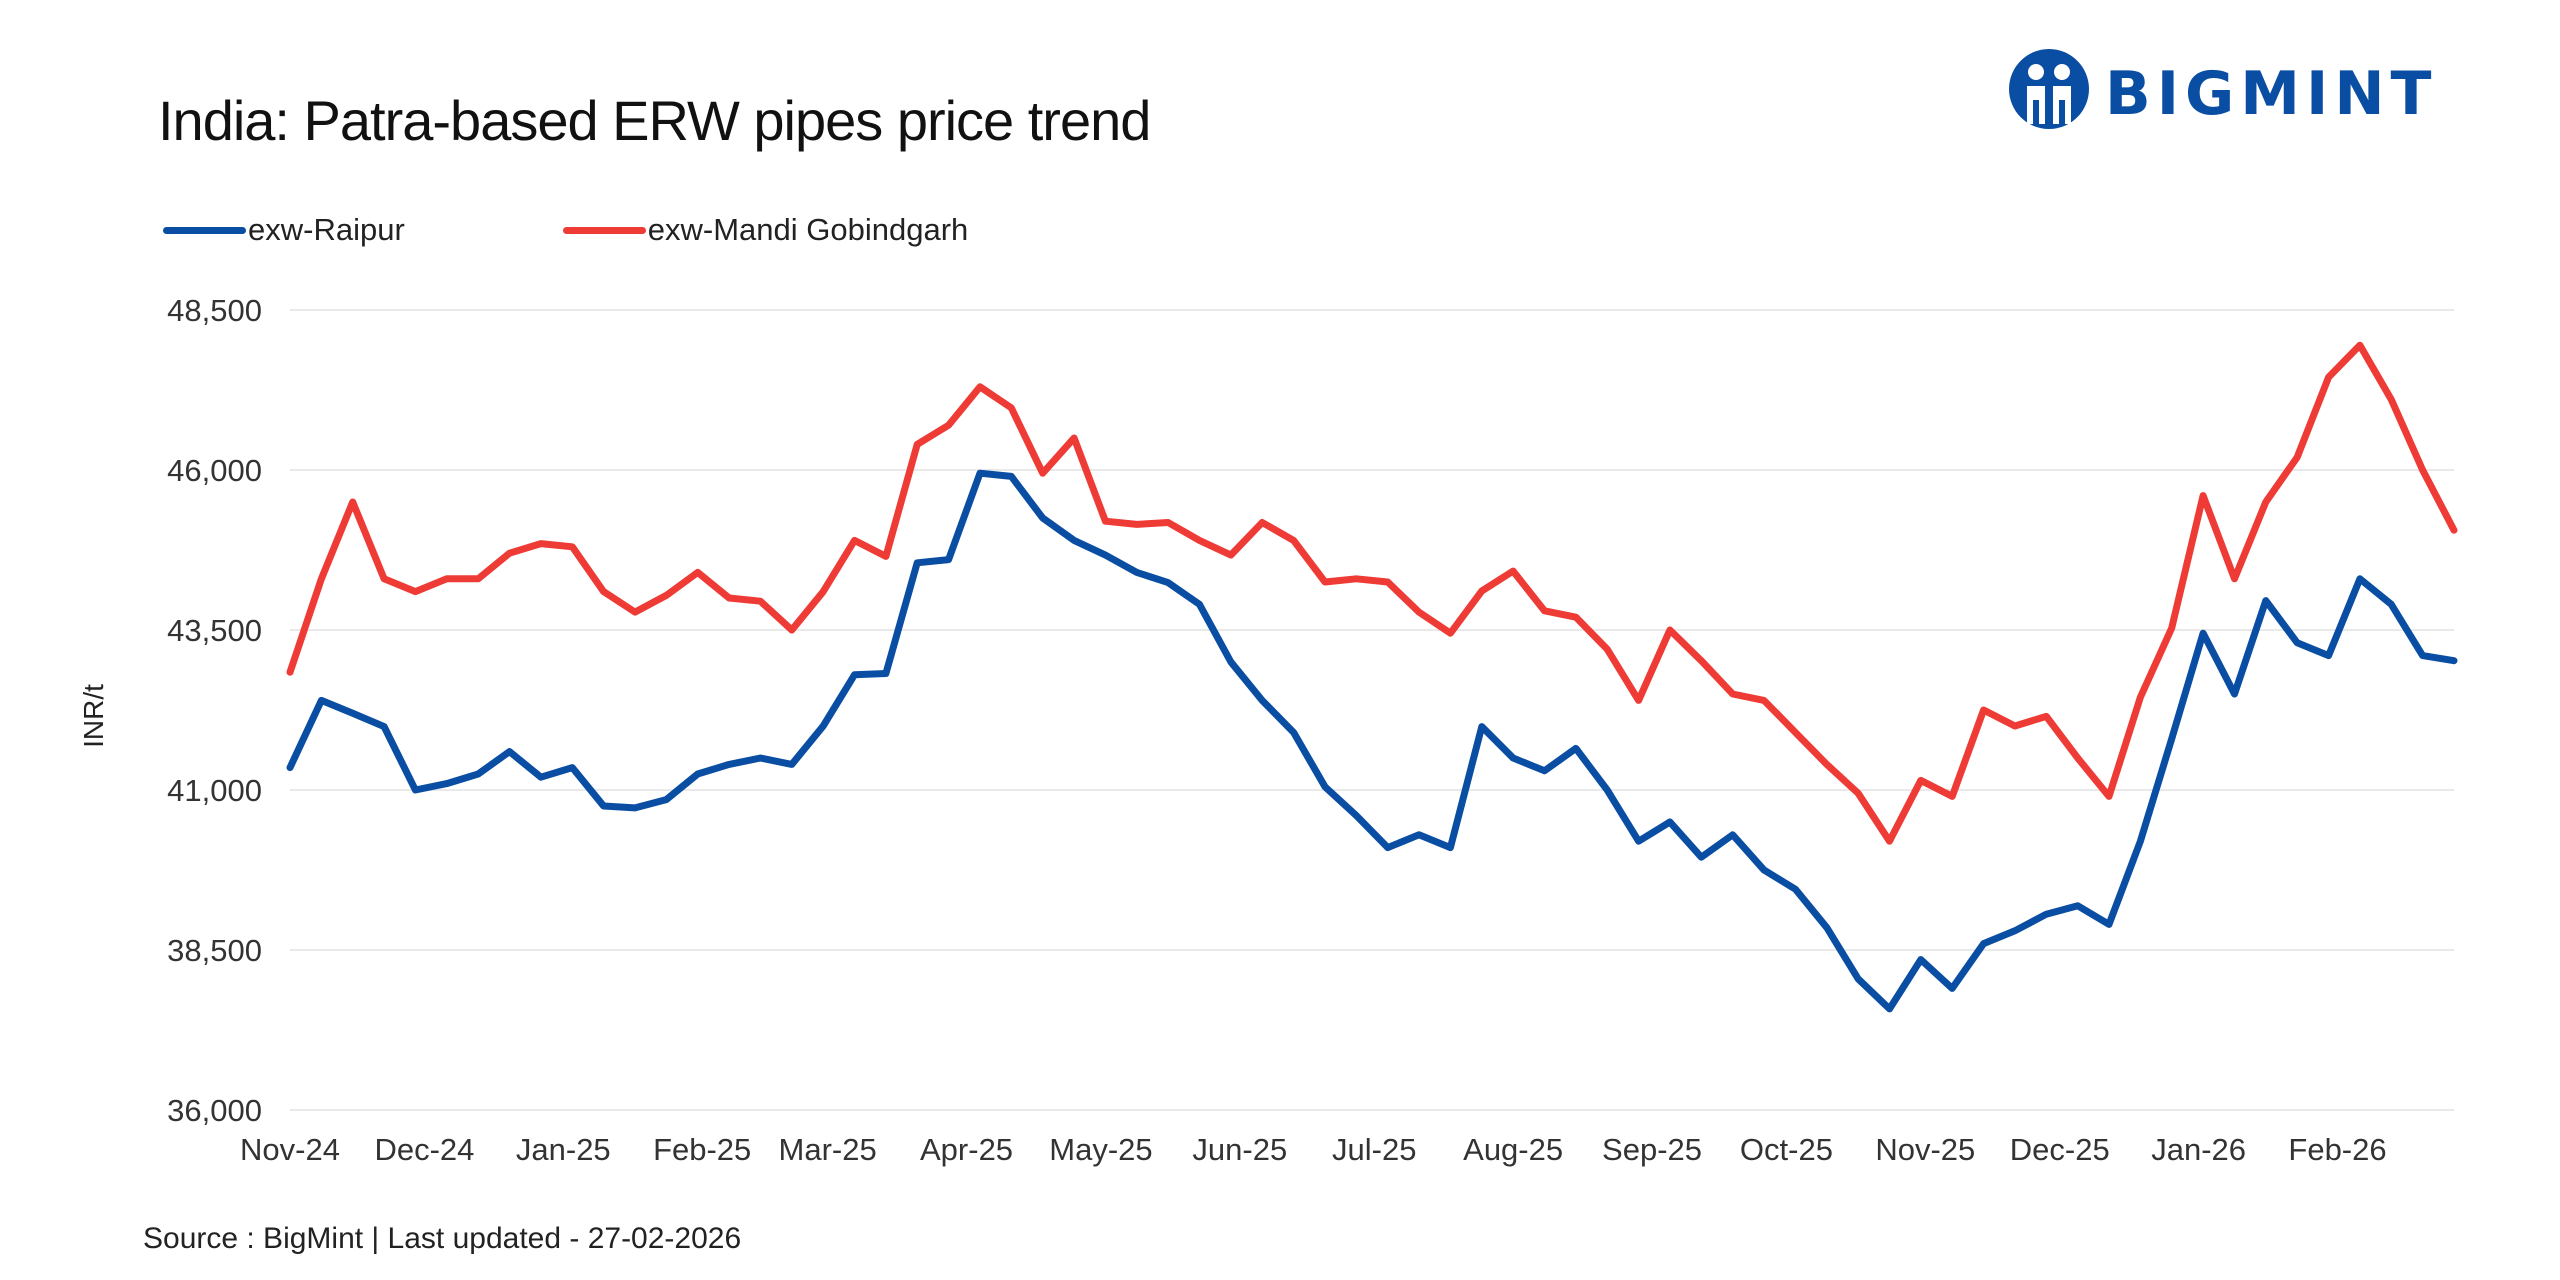 The height and width of the screenshot is (1280, 2560). Describe the element at coordinates (290, 1149) in the screenshot. I see `x-tick-label: Nov-24` at that location.